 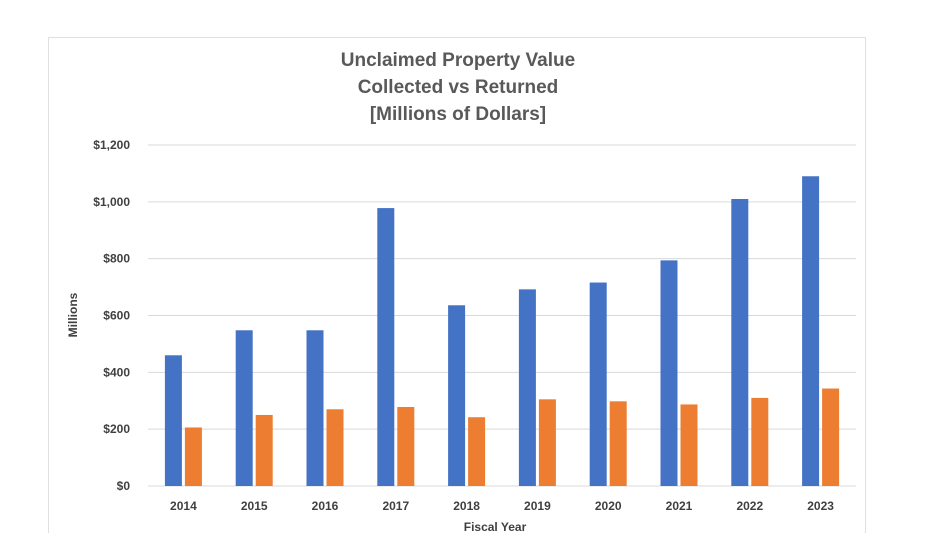 I want to click on y-tick-label: $0, so click(x=124, y=486).